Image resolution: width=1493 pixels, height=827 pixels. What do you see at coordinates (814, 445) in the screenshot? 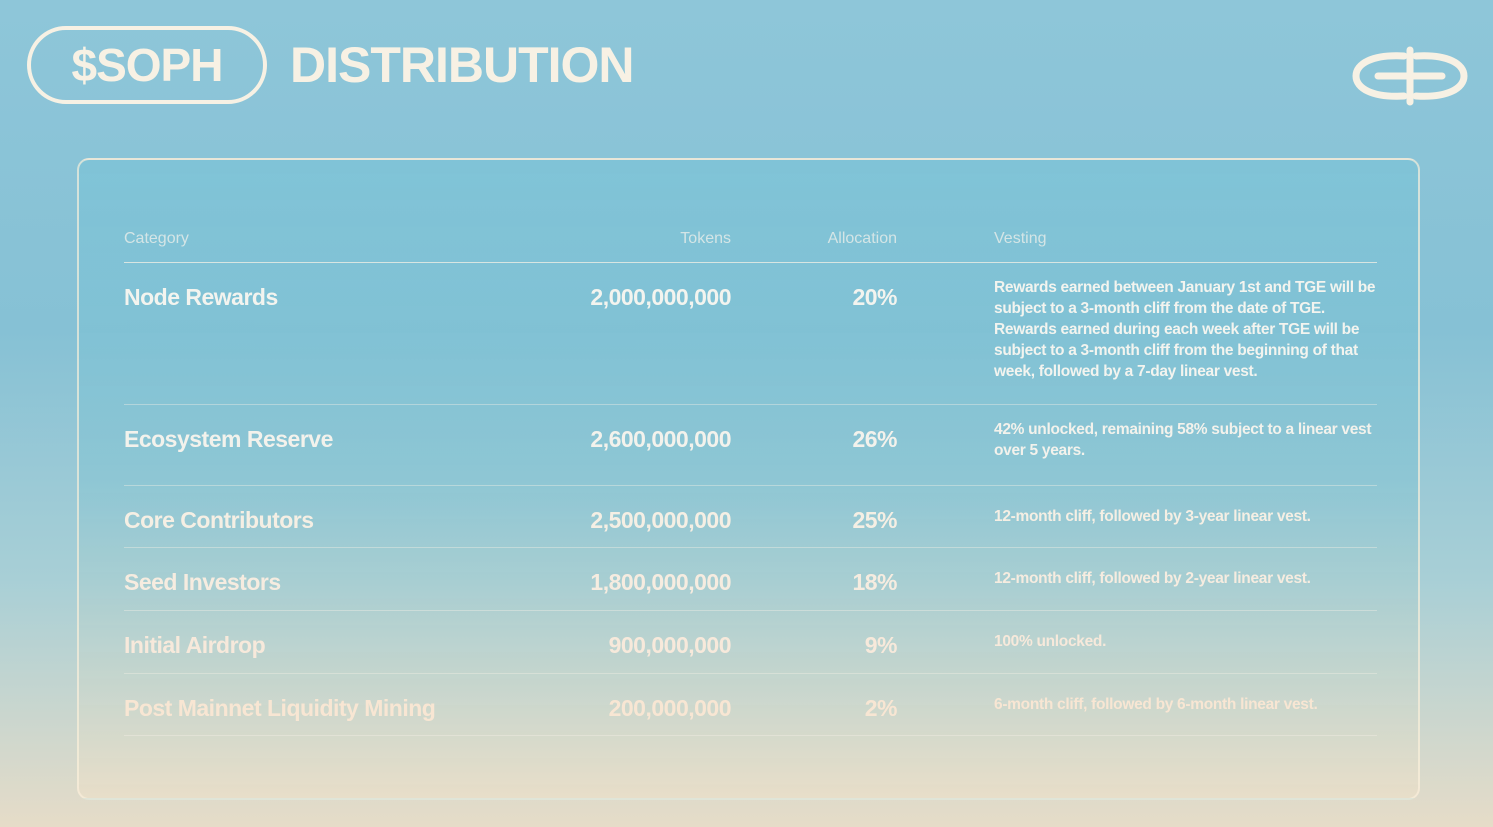
I see `allocation-cell: 26%` at bounding box center [814, 445].